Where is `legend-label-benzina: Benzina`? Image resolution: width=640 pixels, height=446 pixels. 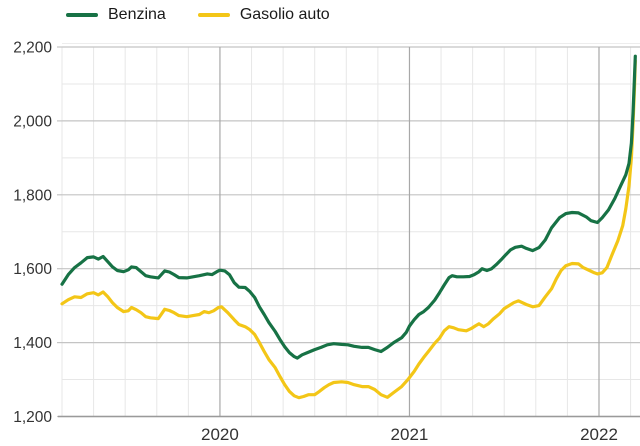
legend-label-benzina: Benzina is located at coordinates (137, 14).